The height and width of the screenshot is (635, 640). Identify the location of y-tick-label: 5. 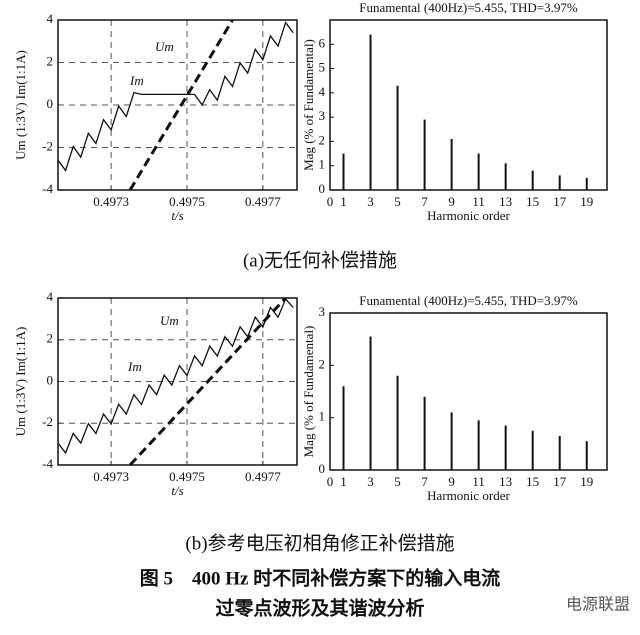
(322, 67).